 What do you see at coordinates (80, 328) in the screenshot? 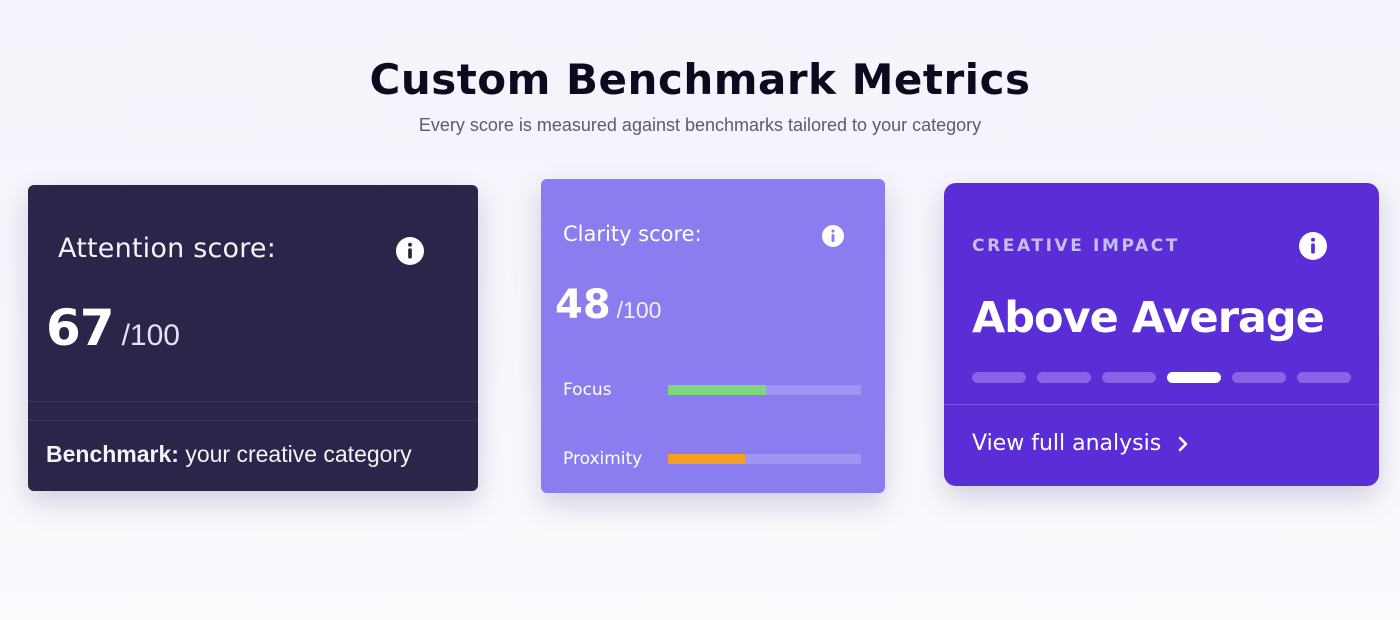
I see `score-number: 67` at bounding box center [80, 328].